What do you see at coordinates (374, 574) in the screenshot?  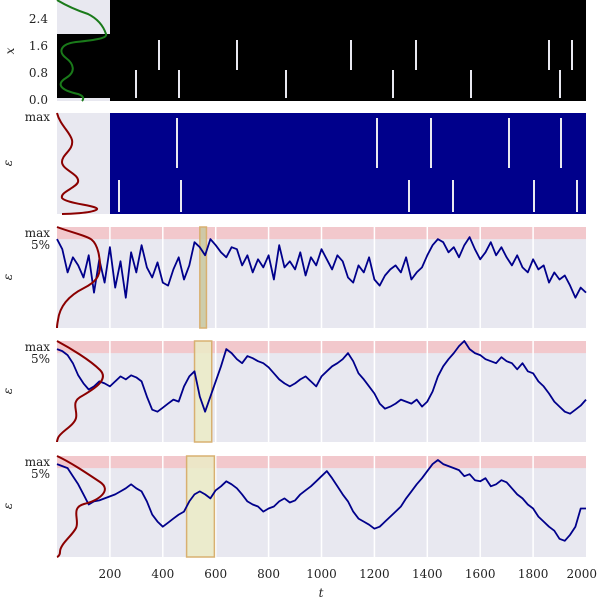 I see `x-tick-label: 1200` at bounding box center [374, 574].